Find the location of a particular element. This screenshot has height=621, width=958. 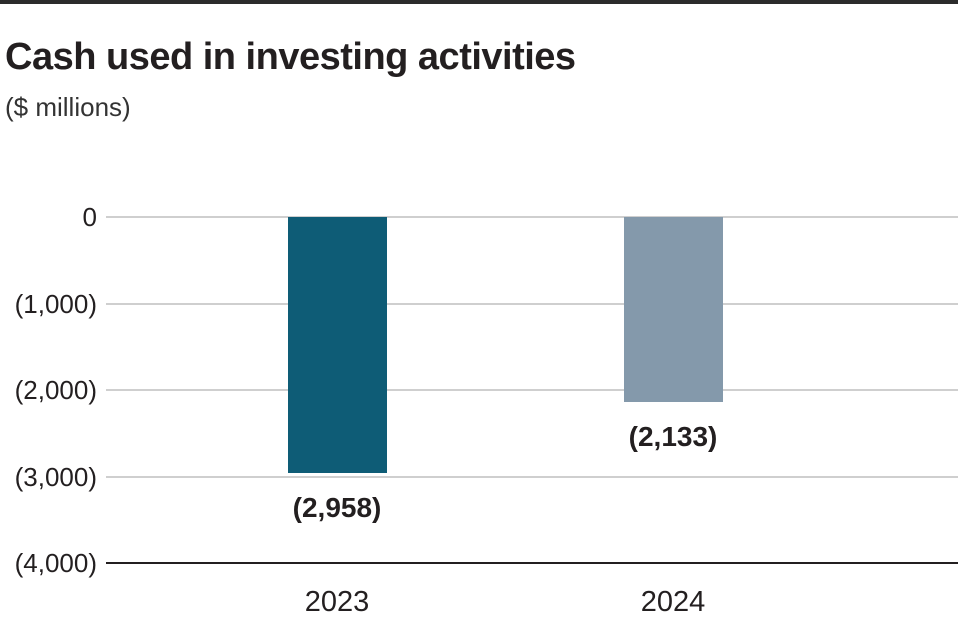

y-axis-tick-label: 0 is located at coordinates (89, 217).